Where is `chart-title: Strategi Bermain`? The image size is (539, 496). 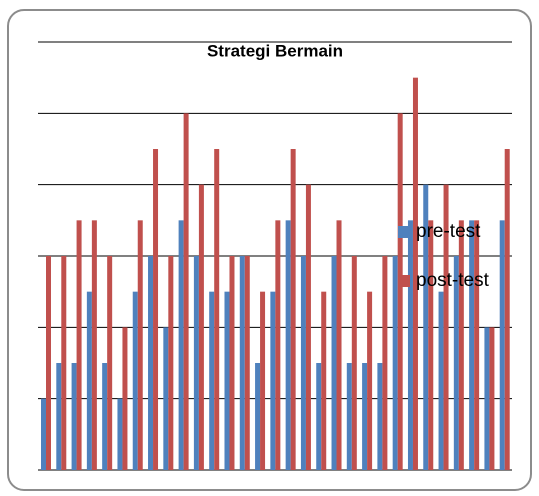 chart-title: Strategi Bermain is located at coordinates (275, 50).